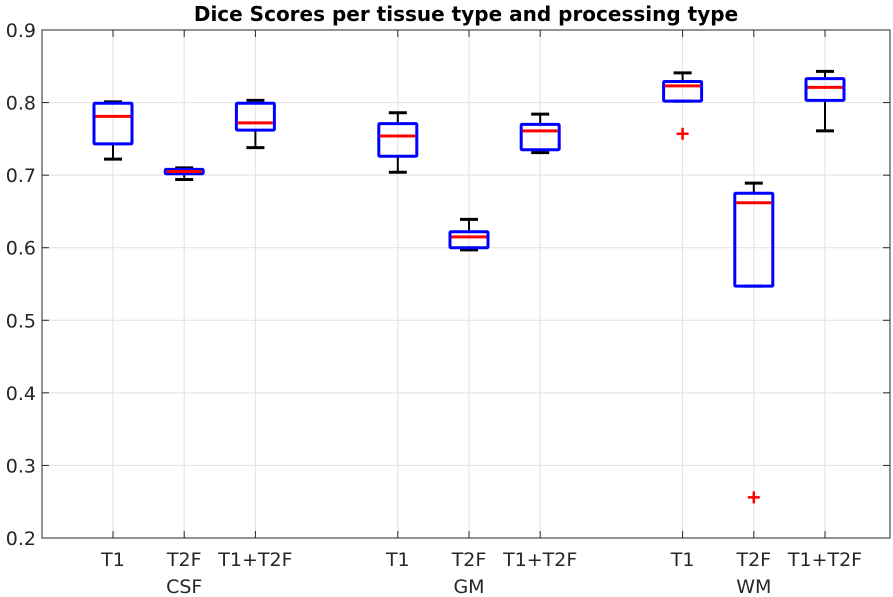 This screenshot has width=893, height=597. I want to click on box-csf-t1-t2f, so click(255, 124).